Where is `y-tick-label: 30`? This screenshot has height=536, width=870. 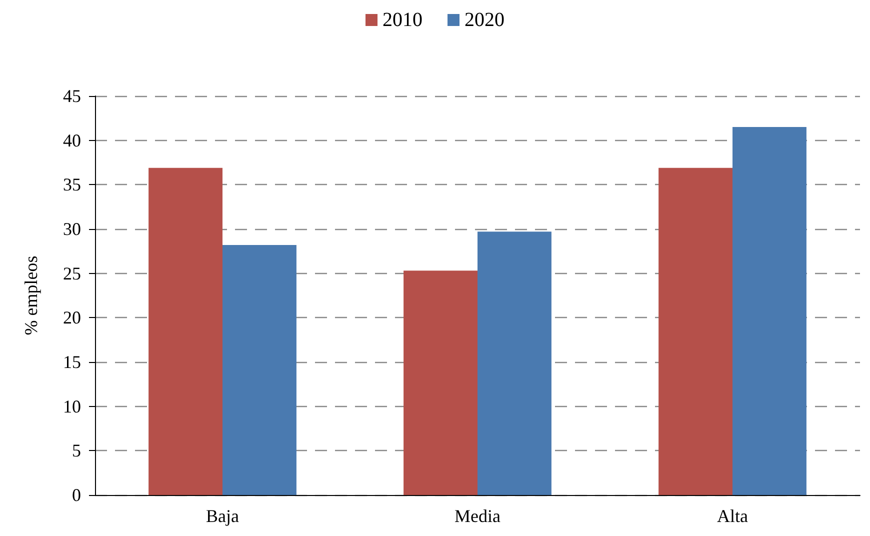
y-tick-label: 30 is located at coordinates (72, 229).